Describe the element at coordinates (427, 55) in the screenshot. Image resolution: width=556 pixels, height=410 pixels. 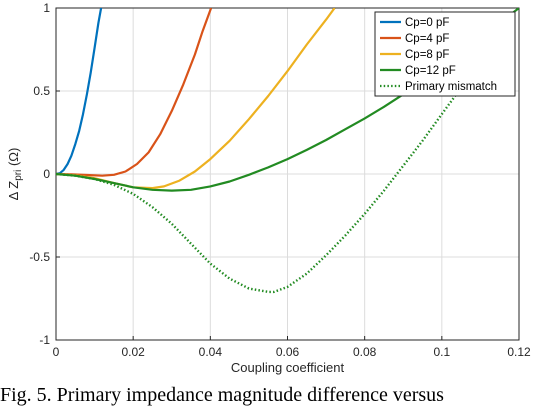
I see `legend-label: Cp=8 pF` at that location.